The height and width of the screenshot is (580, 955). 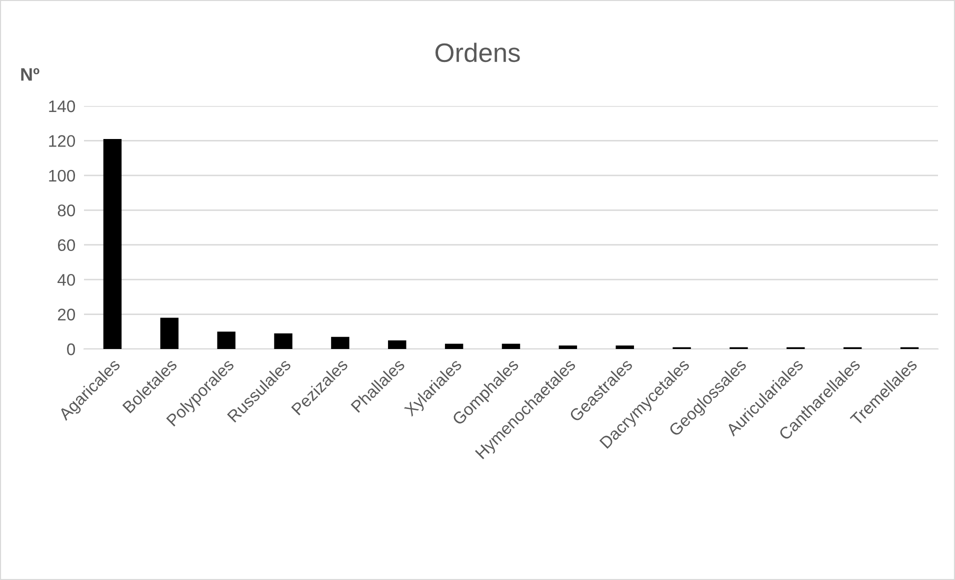 What do you see at coordinates (477, 52) in the screenshot?
I see `chart-title: Ordens` at bounding box center [477, 52].